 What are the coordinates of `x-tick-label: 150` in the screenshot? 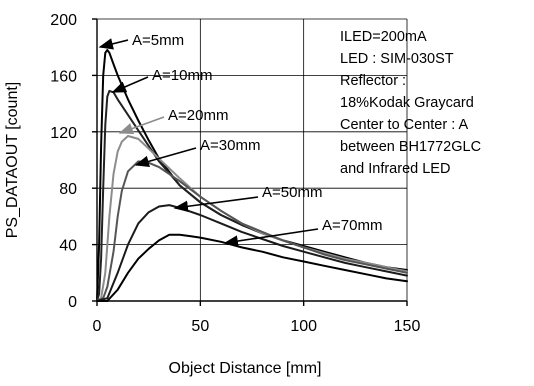 It's located at (407, 326).